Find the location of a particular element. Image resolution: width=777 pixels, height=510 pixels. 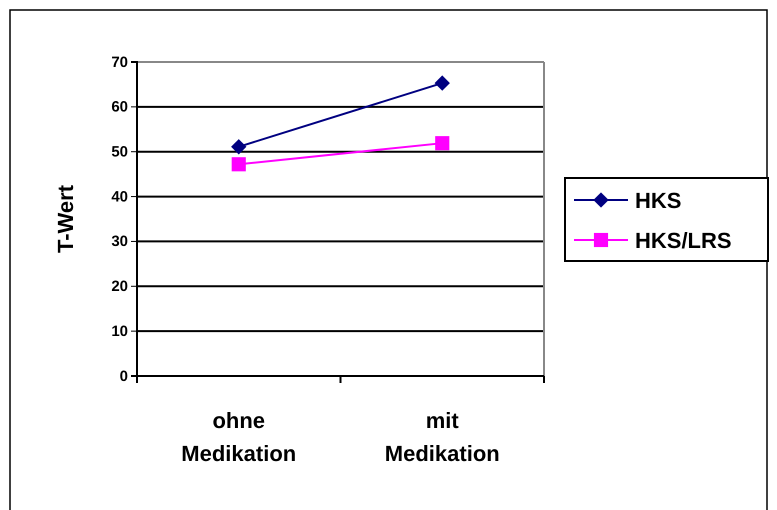

y-tick-label: 40 is located at coordinates (119, 197).